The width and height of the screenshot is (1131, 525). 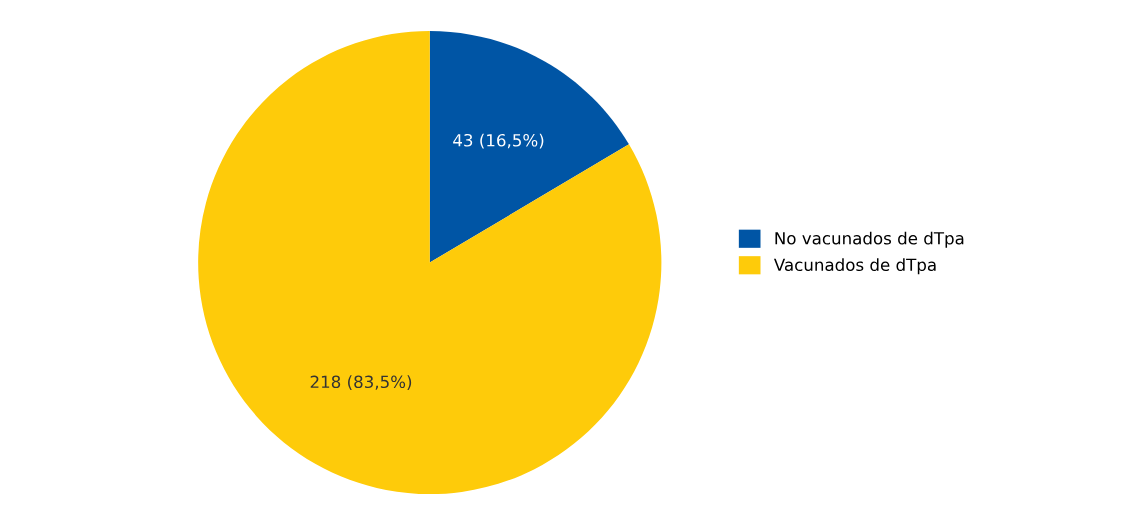 I want to click on legend-label: Vacunados de dTpa, so click(x=854, y=266).